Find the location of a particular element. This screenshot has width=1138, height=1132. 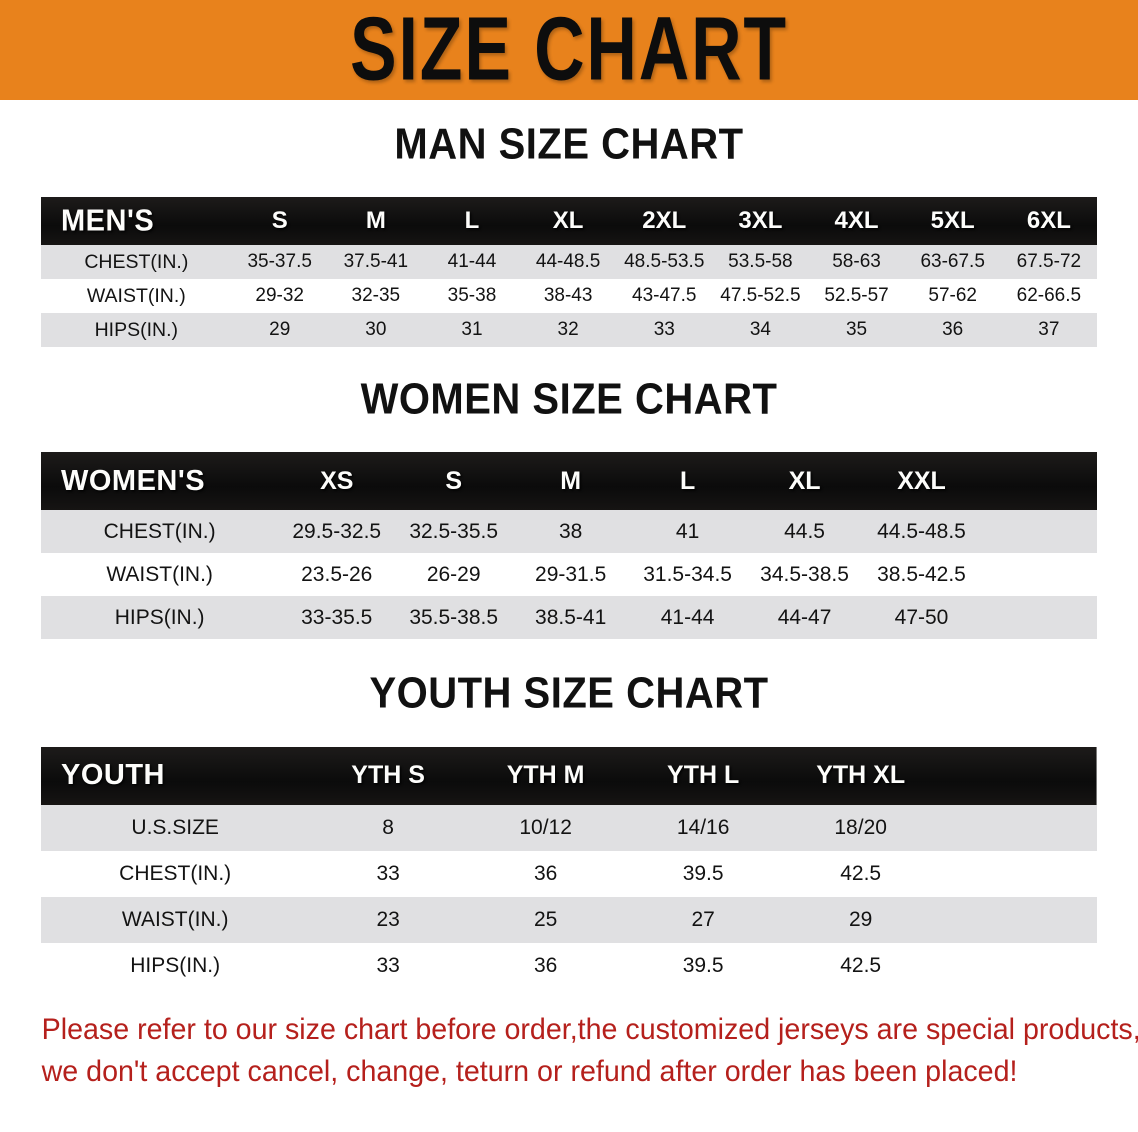

youth-header-row: YOUTH YTH S YTH M YTH L YTH XL is located at coordinates (569, 775).